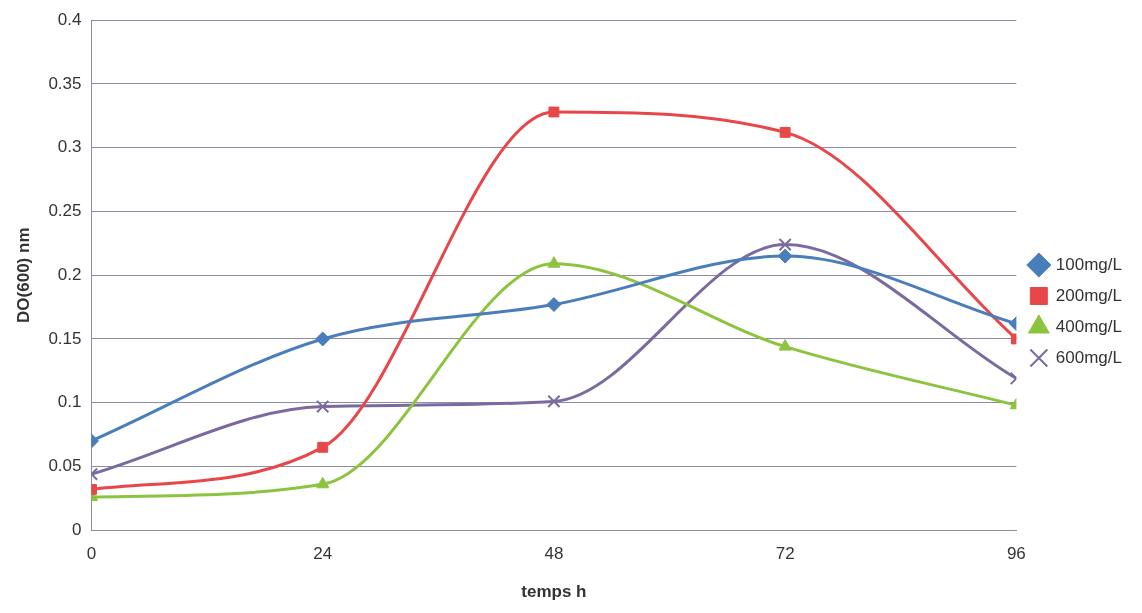 The width and height of the screenshot is (1142, 613). What do you see at coordinates (69, 147) in the screenshot?
I see `y-tick-label: 0.3` at bounding box center [69, 147].